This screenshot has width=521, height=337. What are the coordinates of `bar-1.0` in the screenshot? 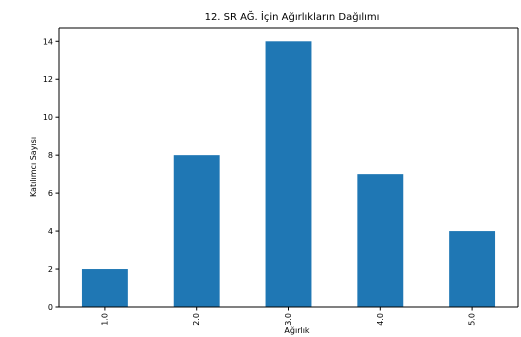 It's located at (104, 288).